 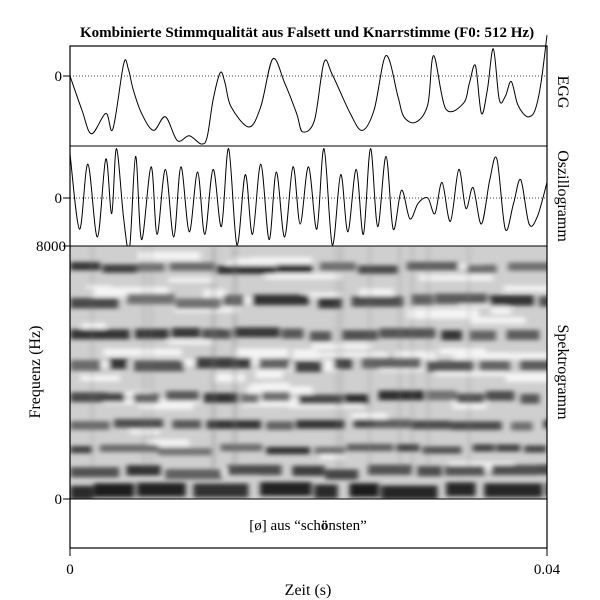 I want to click on spectrogram-panel-label: Spektrogramm, so click(x=562, y=372).